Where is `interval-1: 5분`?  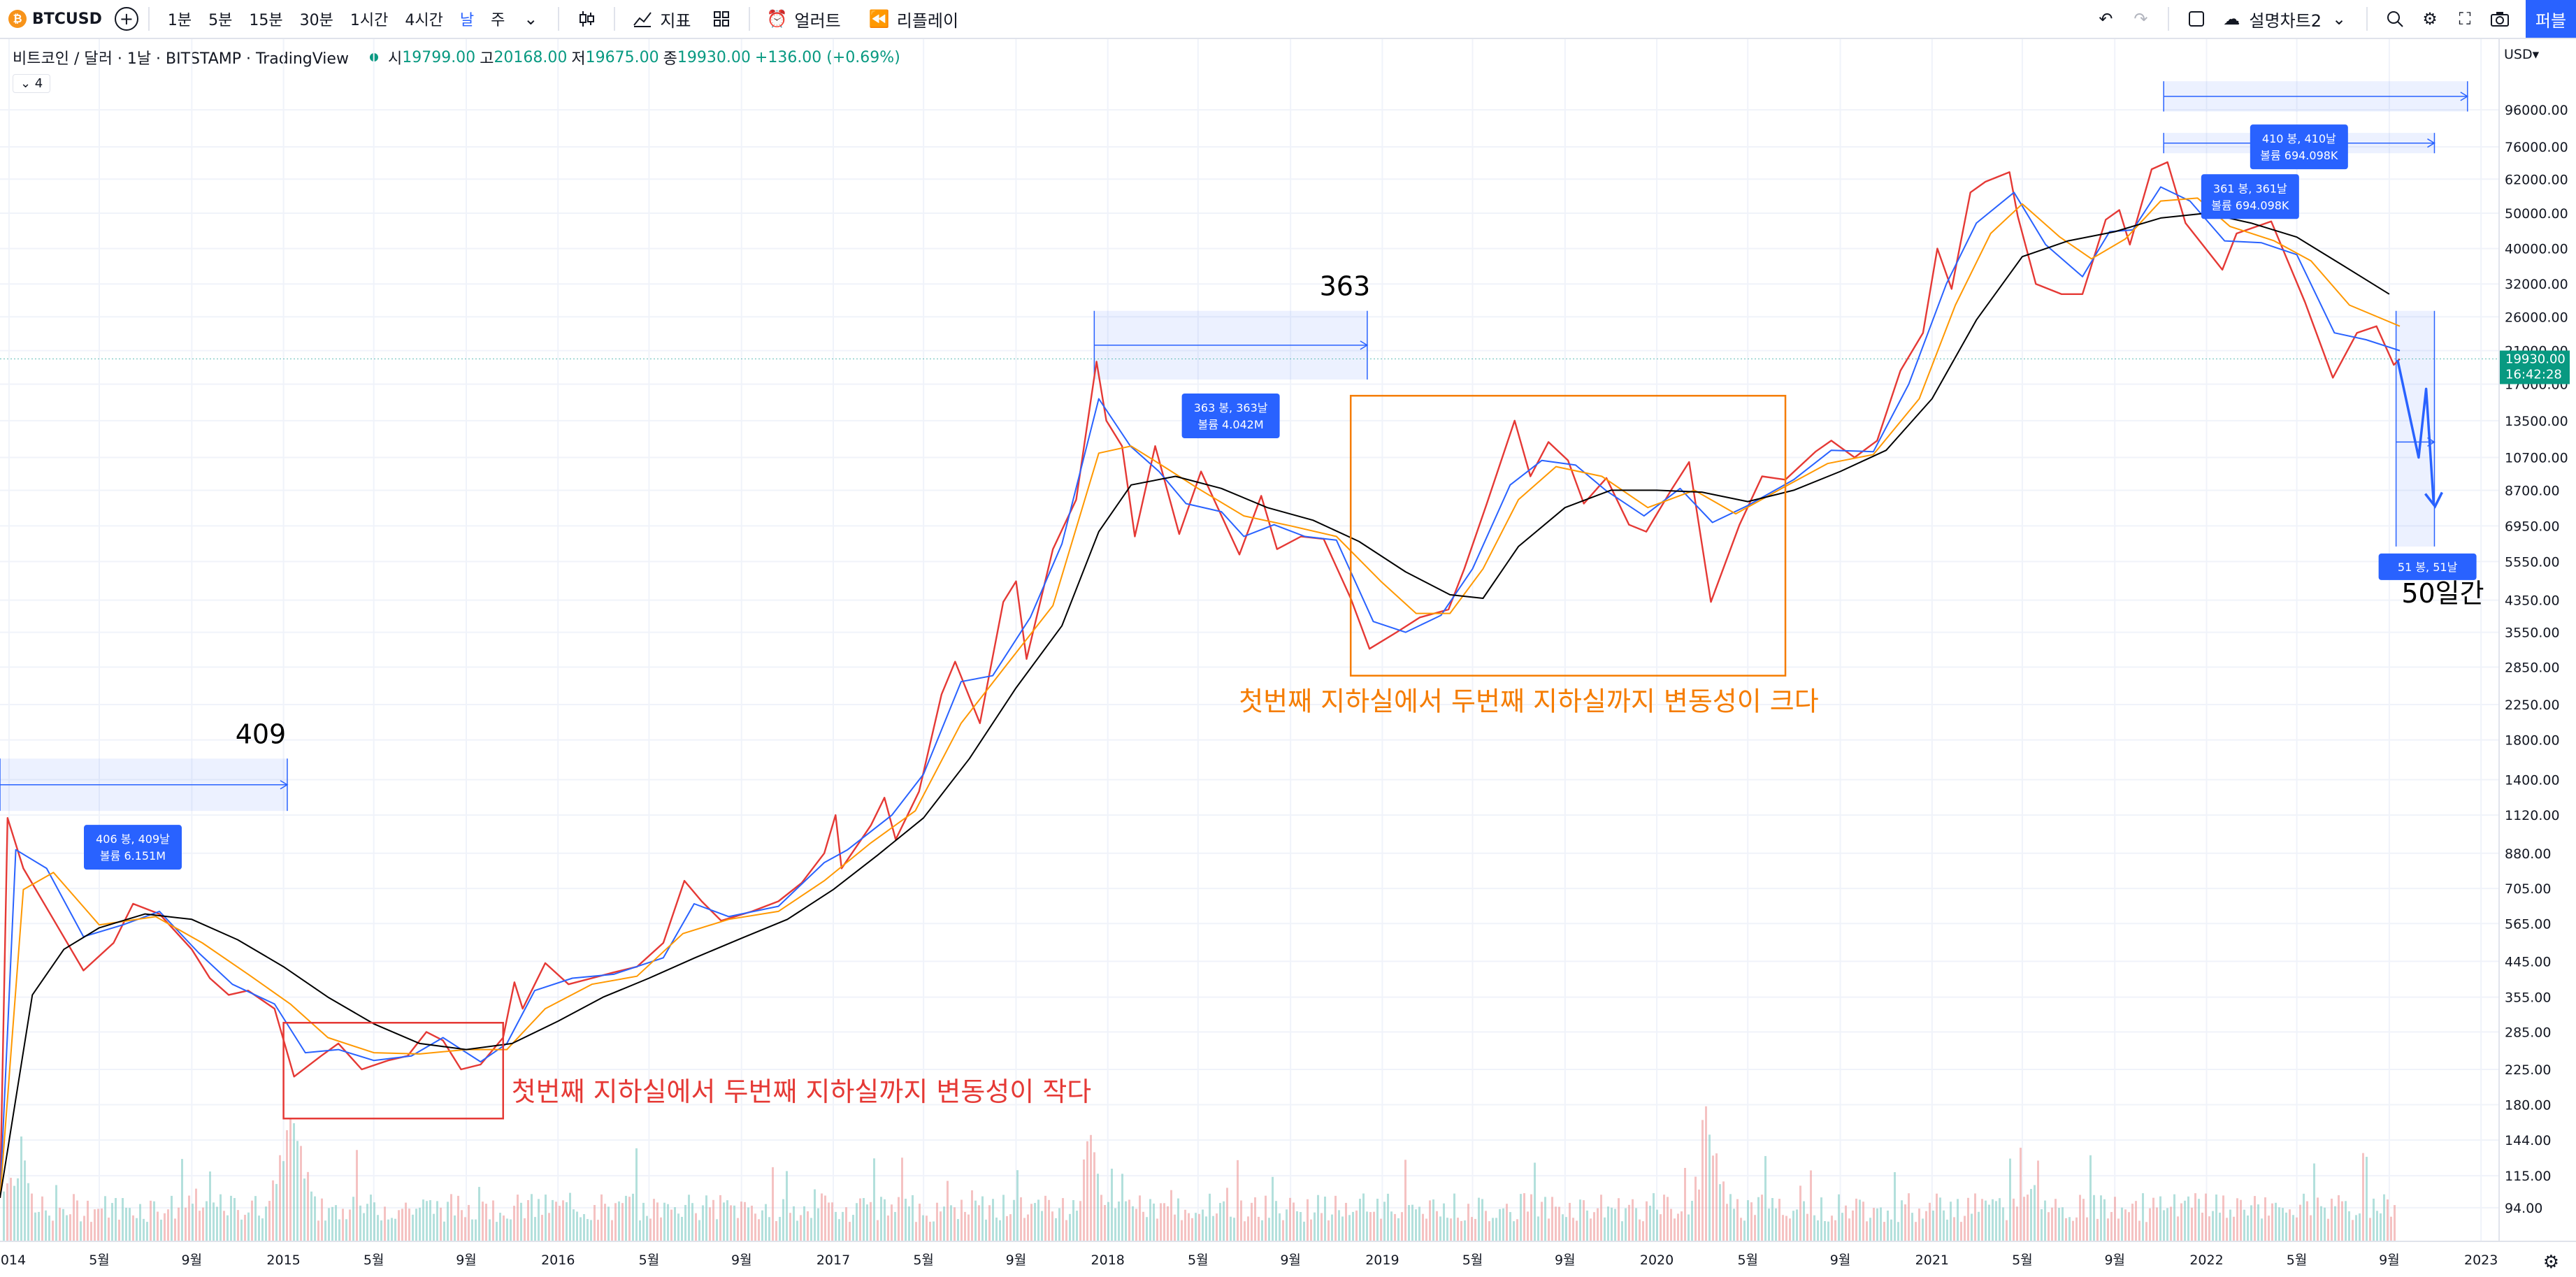 interval-1: 5분 is located at coordinates (220, 20).